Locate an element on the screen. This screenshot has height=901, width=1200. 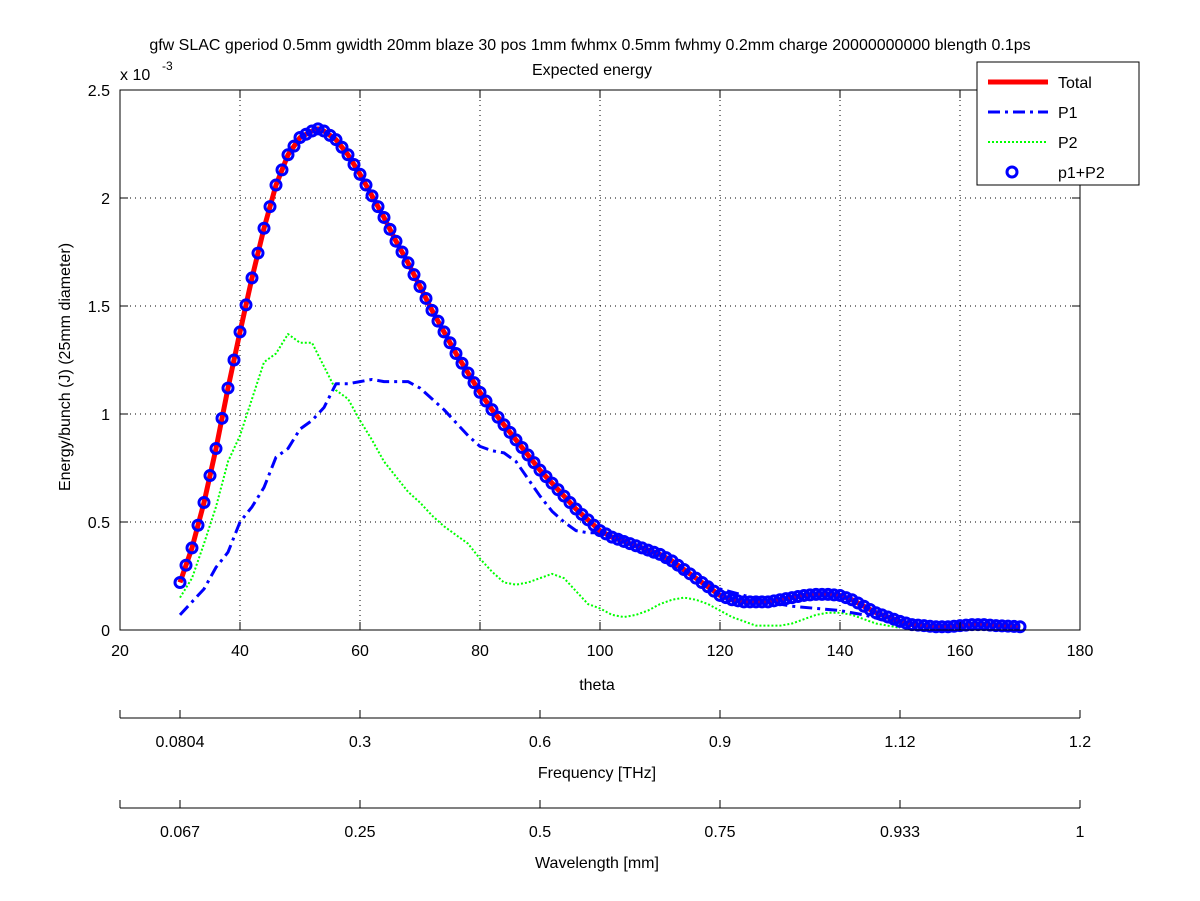
y-exponent: x 10 -3 is located at coordinates (146, 71).